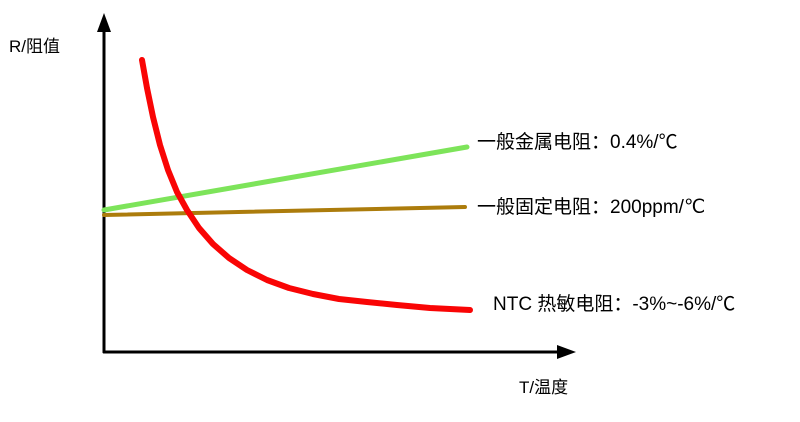 Image resolution: width=800 pixels, height=422 pixels. Describe the element at coordinates (544, 387) in the screenshot. I see `x-axis-label: T/温度` at that location.